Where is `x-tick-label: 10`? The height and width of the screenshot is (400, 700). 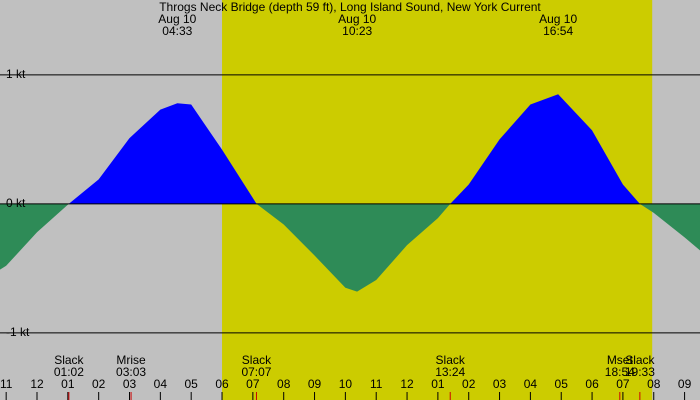
x-tick-label: 10 is located at coordinates (346, 384).